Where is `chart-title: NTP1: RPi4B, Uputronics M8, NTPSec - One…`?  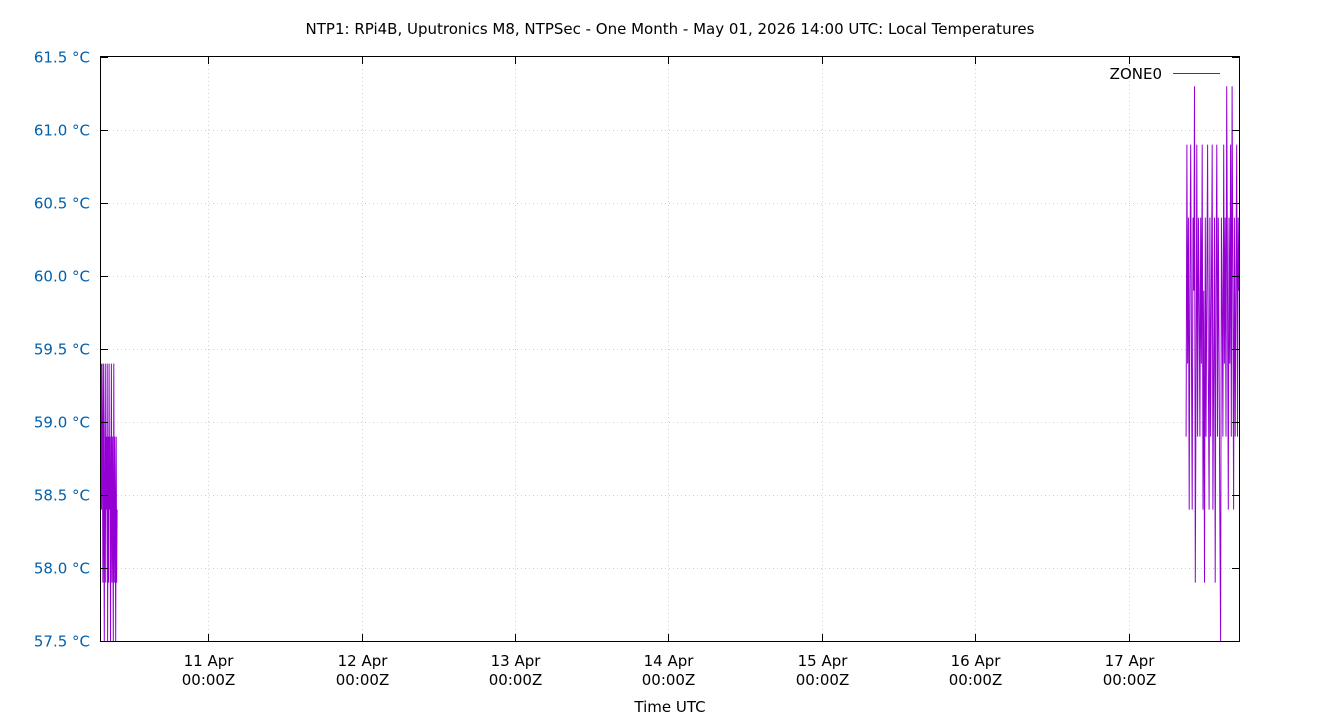 chart-title: NTP1: RPi4B, Uputronics M8, NTPSec - One… is located at coordinates (670, 29).